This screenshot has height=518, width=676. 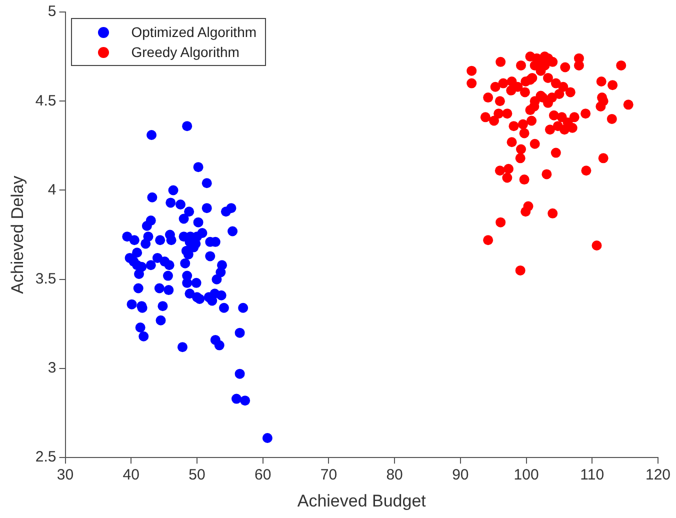 I want to click on x-tick-label: 80, so click(x=394, y=475).